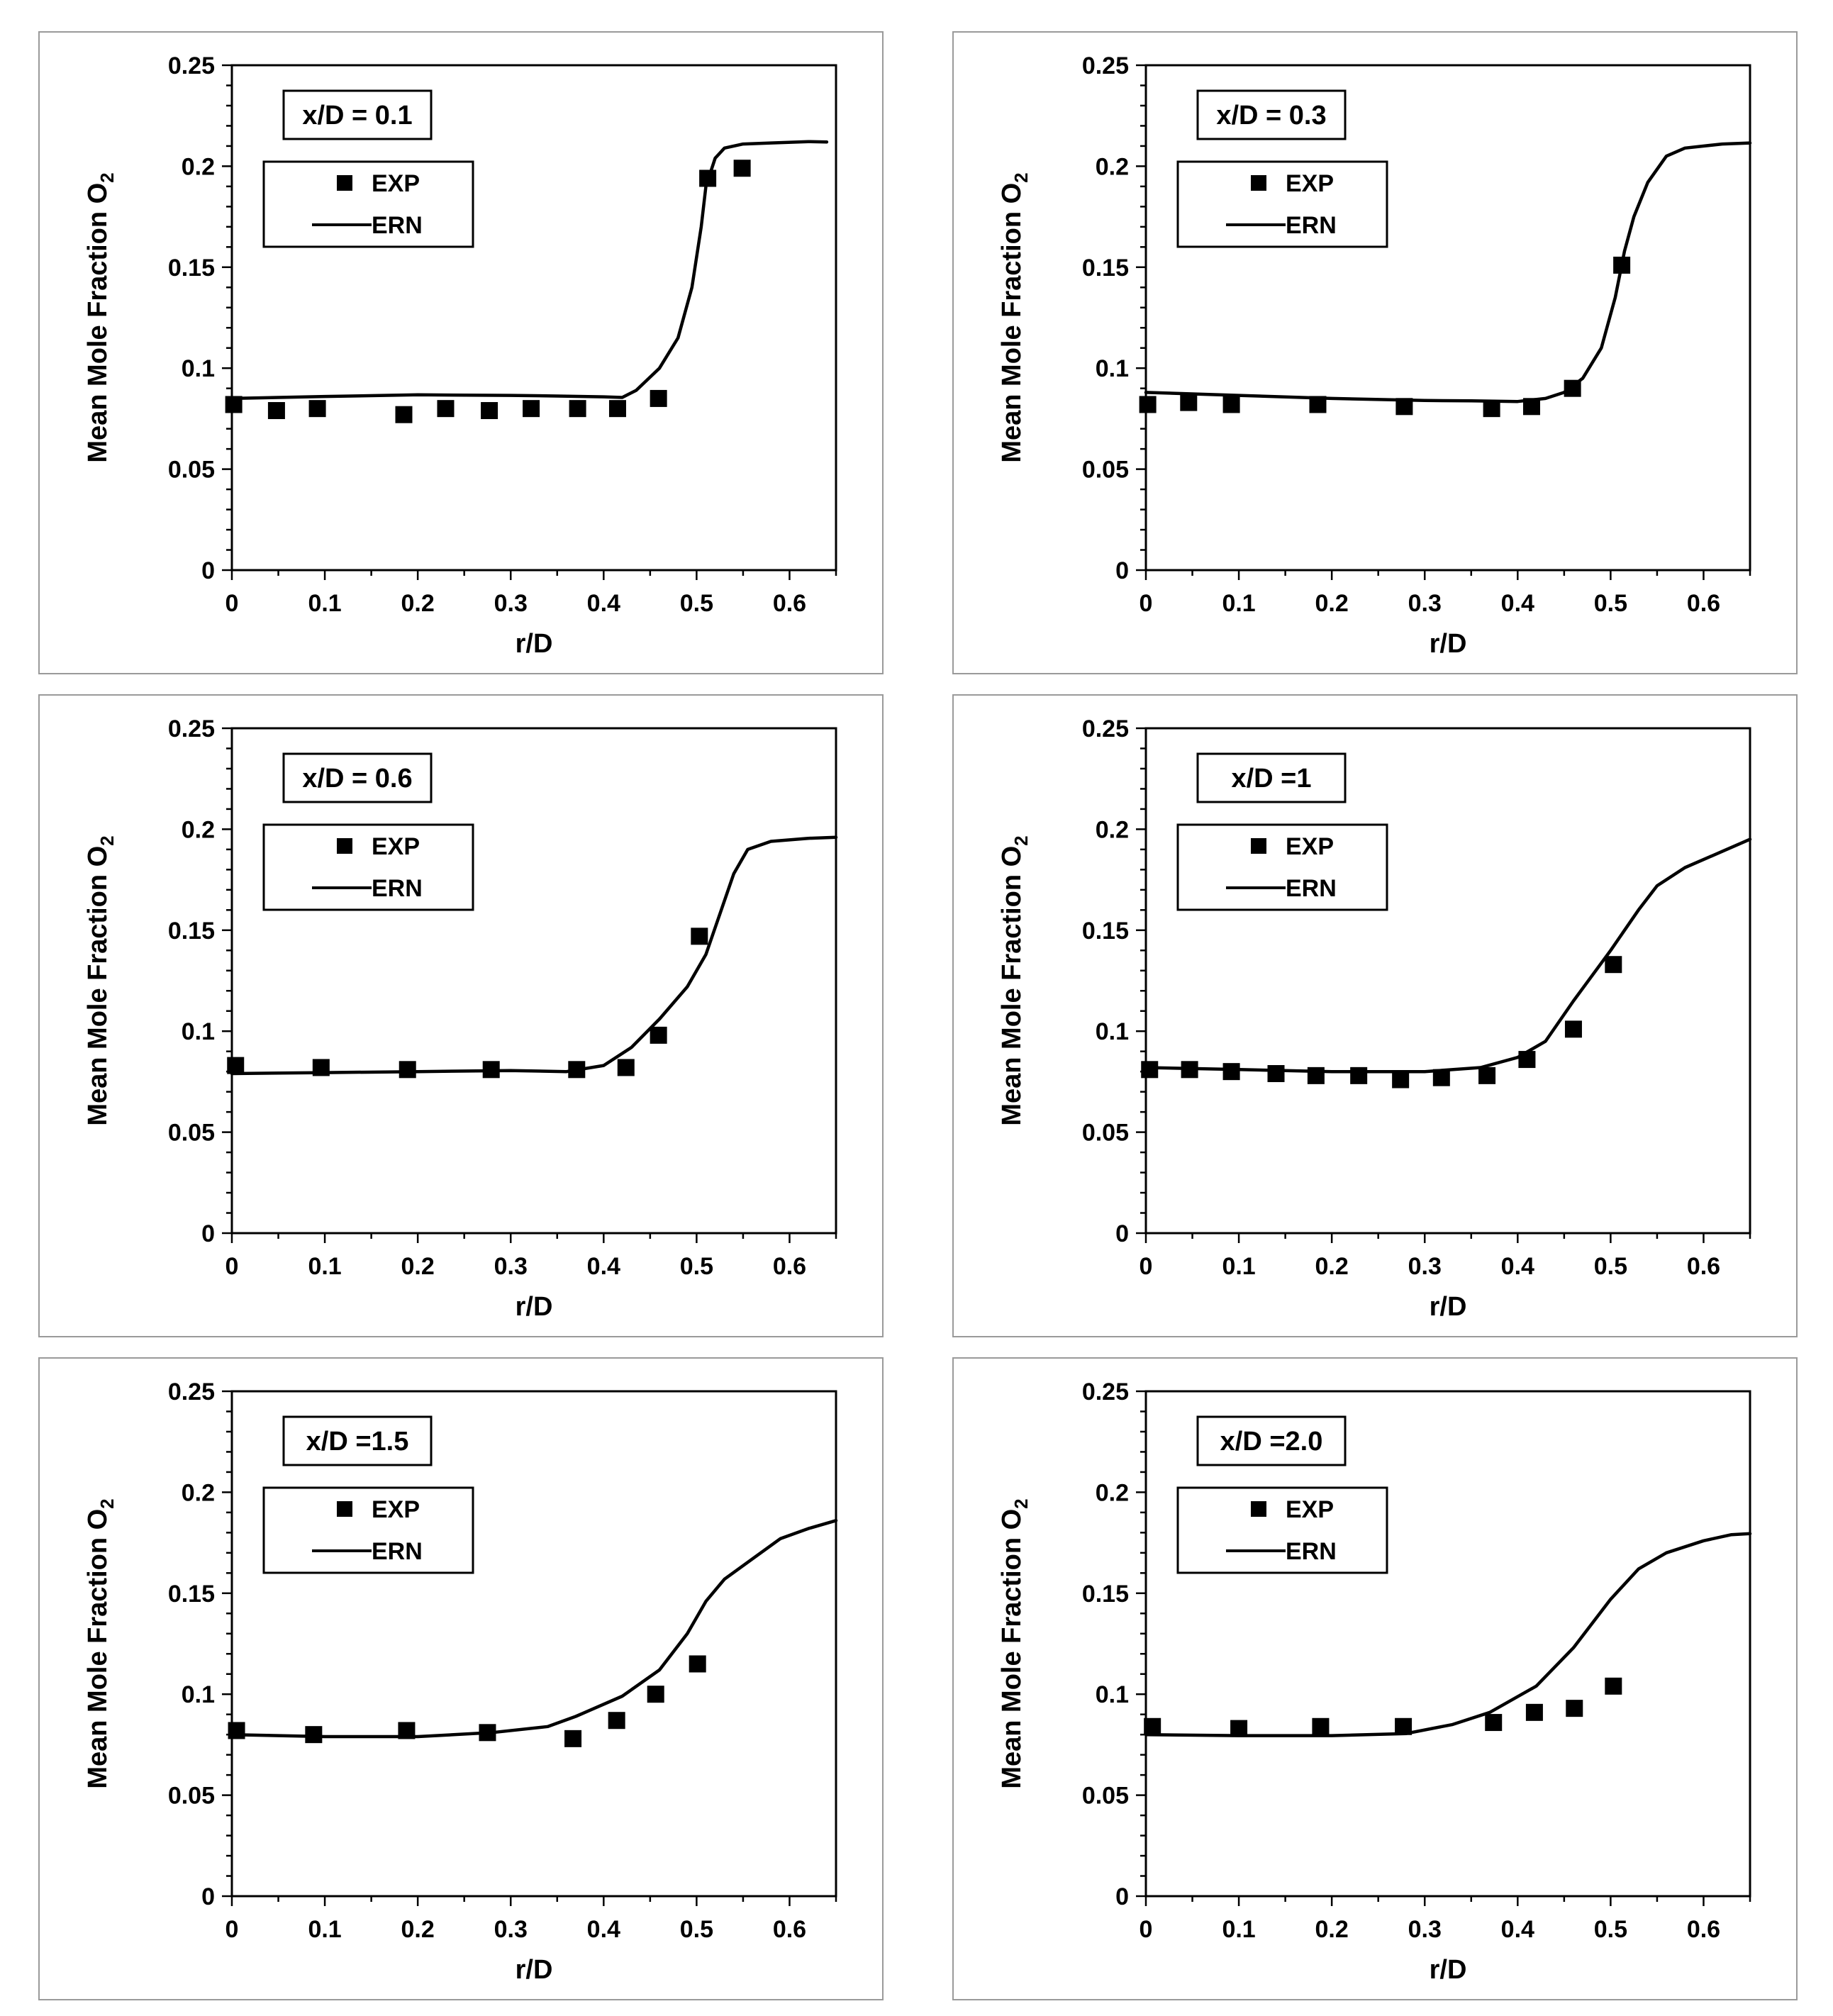  What do you see at coordinates (1272, 1442) in the screenshot?
I see `annotation-label: x/D =2.0` at bounding box center [1272, 1442].